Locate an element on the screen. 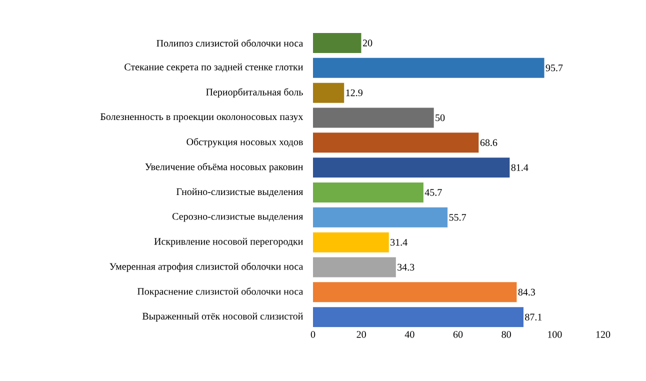  data-label: 81.4 is located at coordinates (519, 167).